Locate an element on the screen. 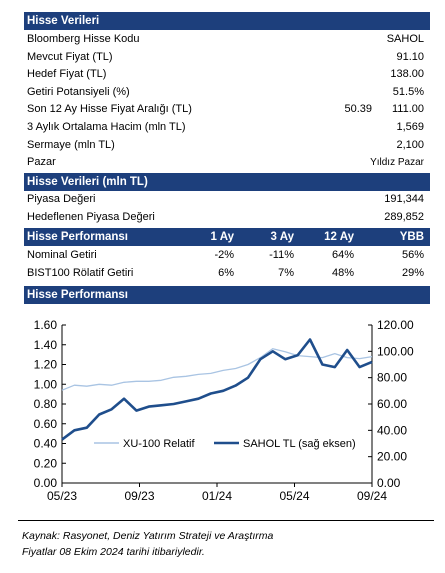 Image resolution: width=445 pixels, height=573 pixels. left-tick-label: 1.40 is located at coordinates (46, 345).